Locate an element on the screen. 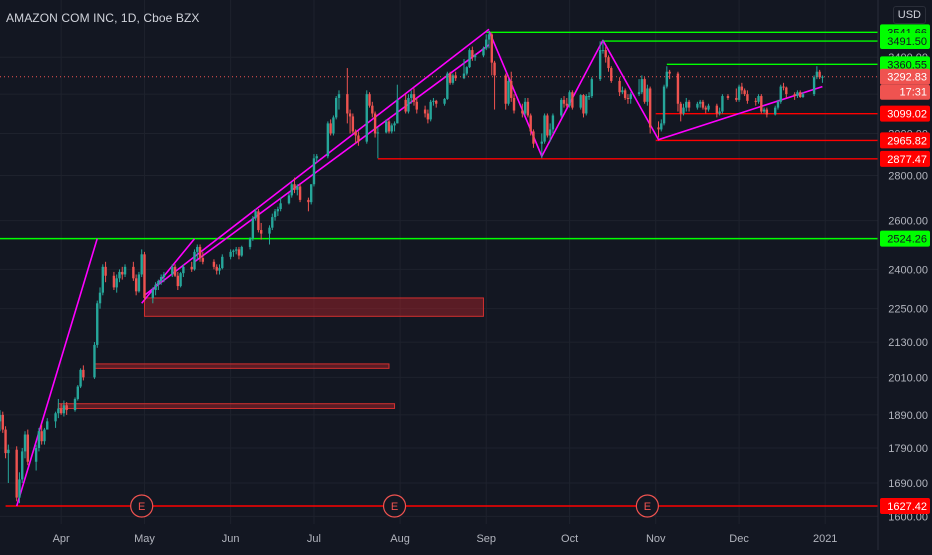 The height and width of the screenshot is (555, 932). time-tick-label: Apr is located at coordinates (61, 539).